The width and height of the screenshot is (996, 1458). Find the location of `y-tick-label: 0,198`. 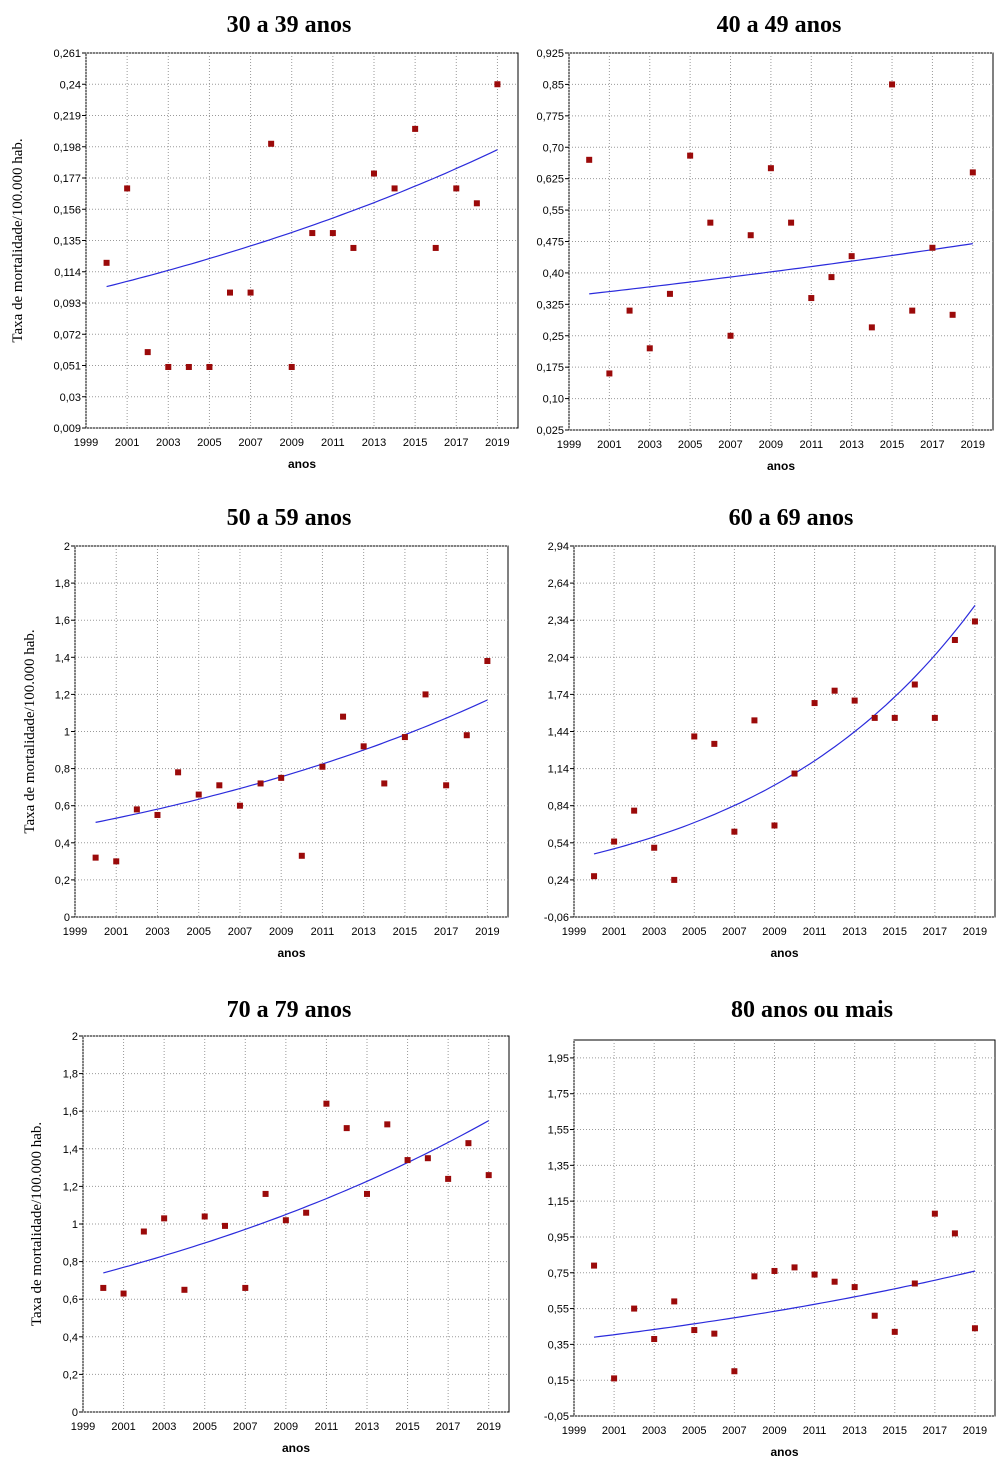

y-tick-label: 0,198 is located at coordinates (67, 148).